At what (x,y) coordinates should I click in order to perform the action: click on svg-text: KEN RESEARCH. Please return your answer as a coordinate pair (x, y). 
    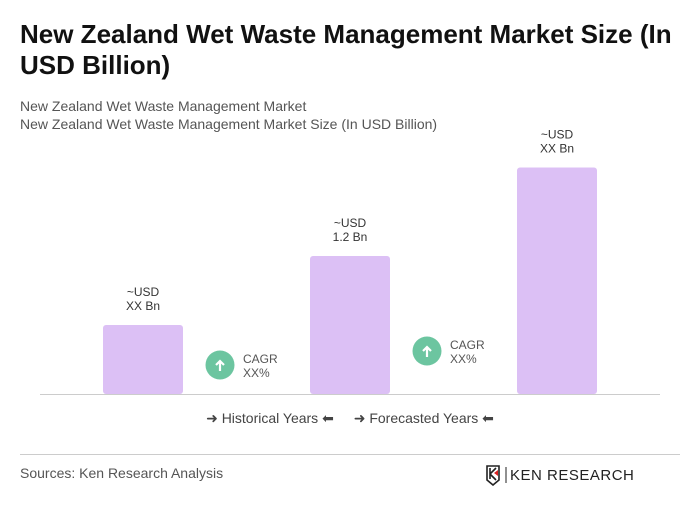
    Looking at the image, I should click on (572, 475).